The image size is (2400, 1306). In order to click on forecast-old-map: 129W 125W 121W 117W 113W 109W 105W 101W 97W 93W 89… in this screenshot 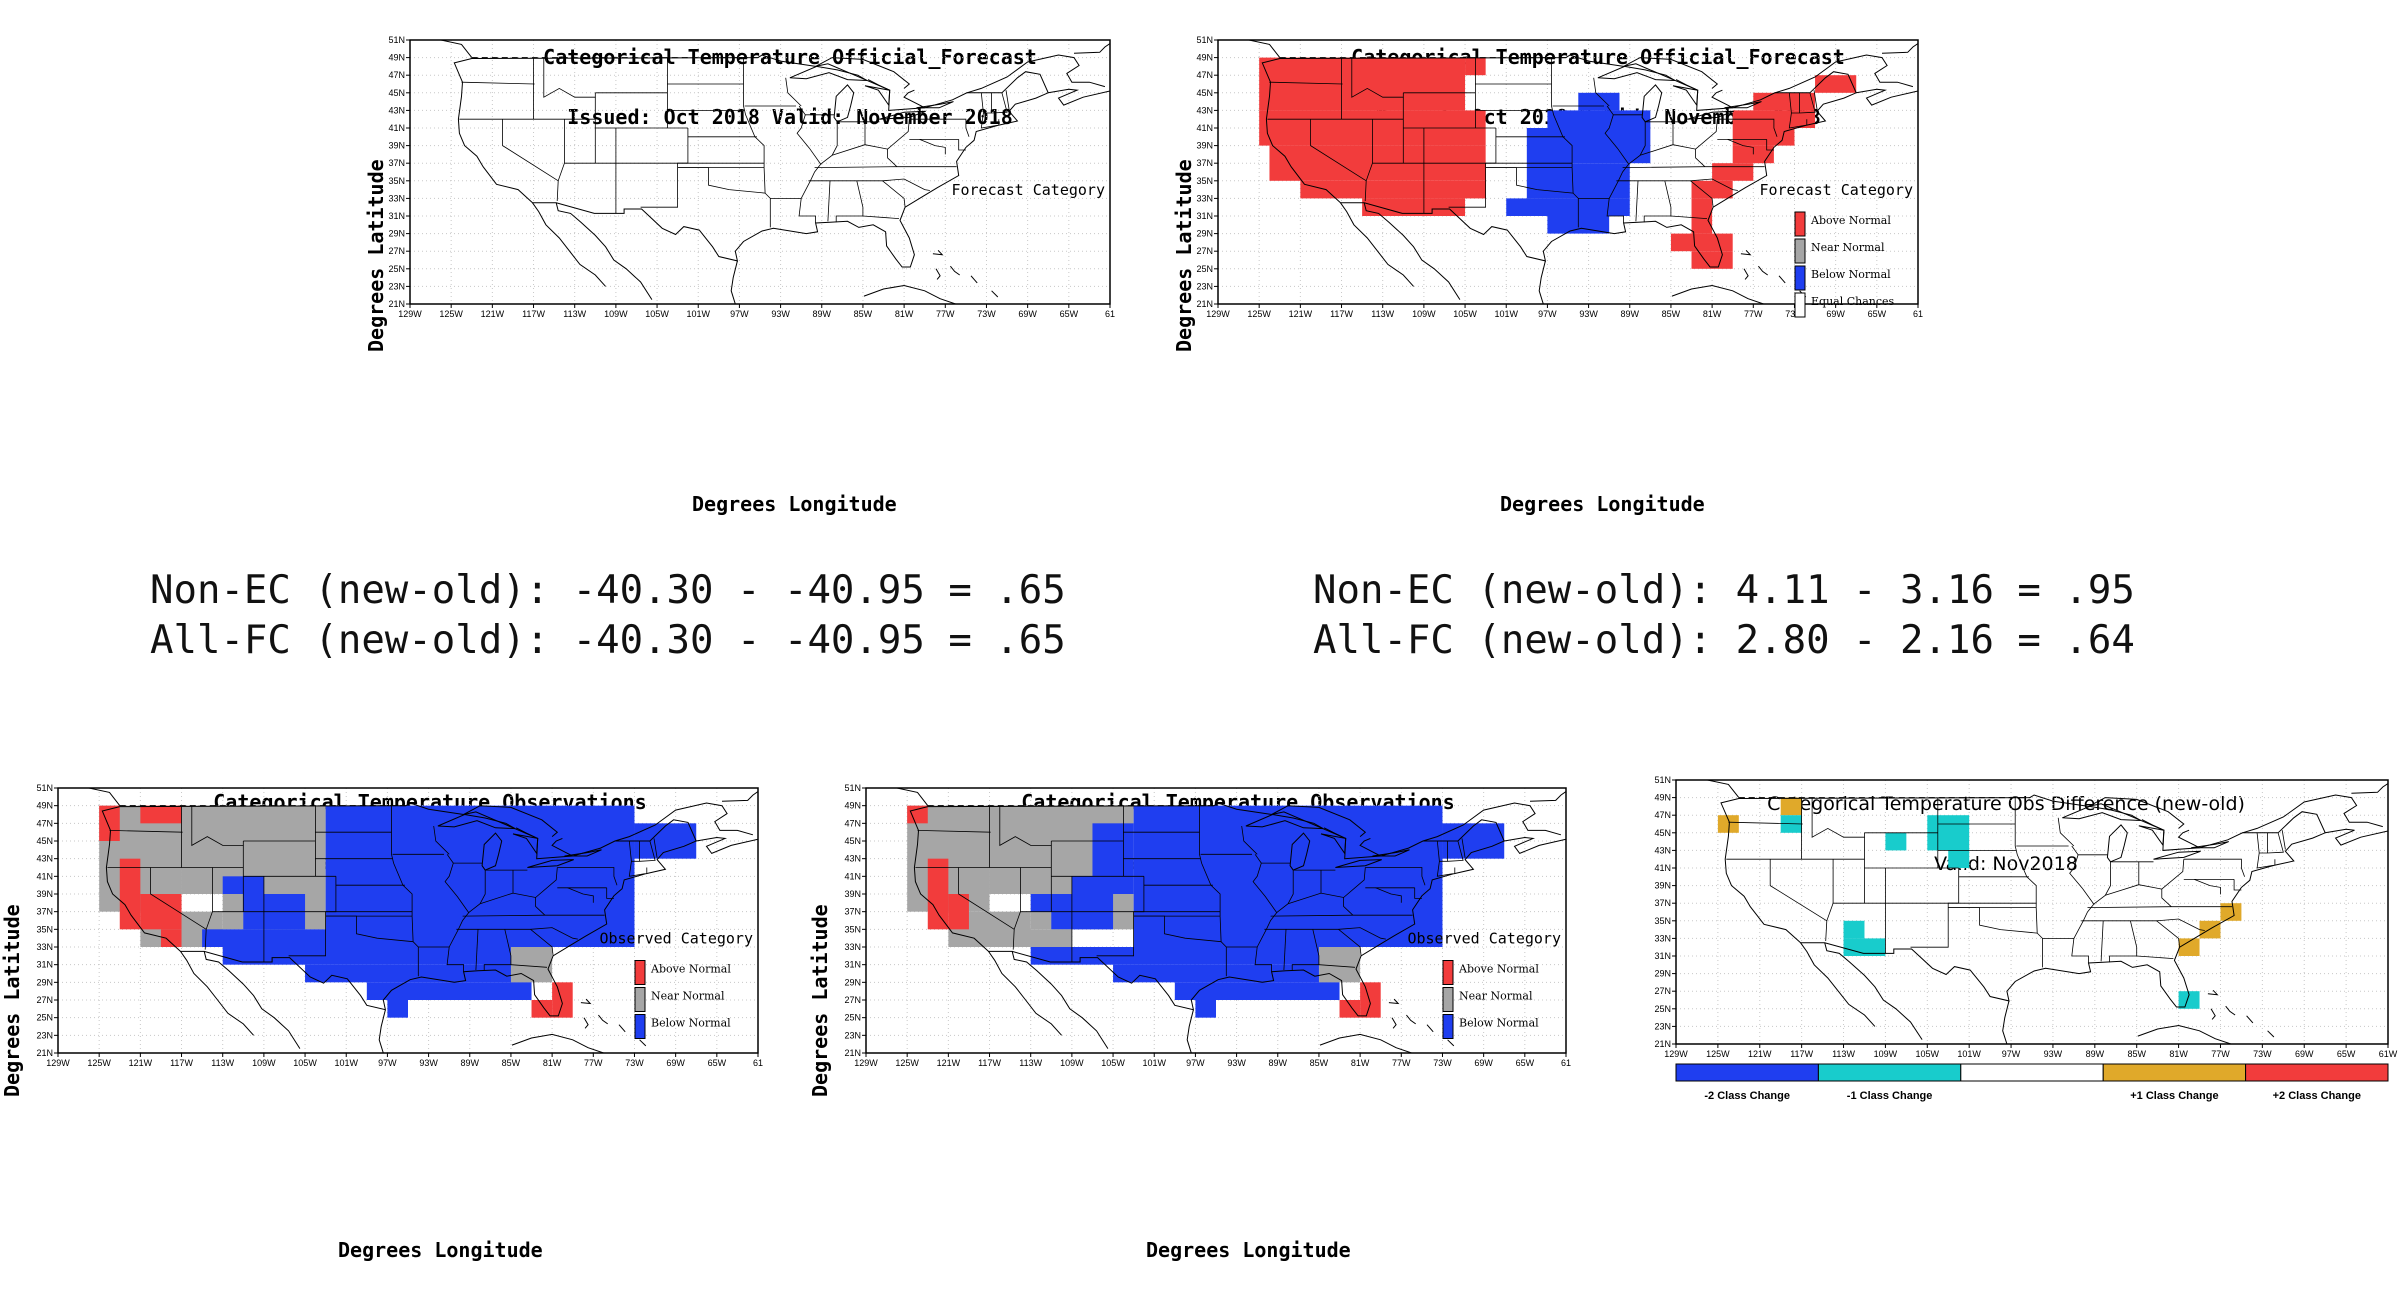, I will do `click(751, 177)`.